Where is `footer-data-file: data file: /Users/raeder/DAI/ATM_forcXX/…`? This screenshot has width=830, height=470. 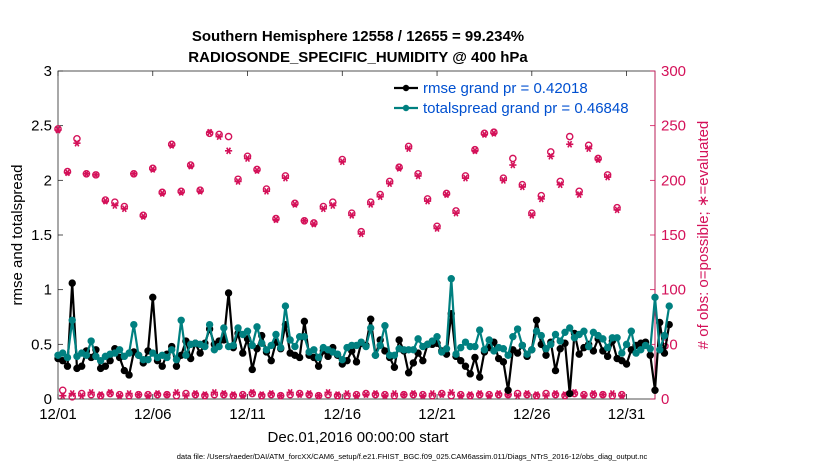
footer-data-file: data file: /Users/raeder/DAI/ATM_forcXX/… is located at coordinates (412, 456).